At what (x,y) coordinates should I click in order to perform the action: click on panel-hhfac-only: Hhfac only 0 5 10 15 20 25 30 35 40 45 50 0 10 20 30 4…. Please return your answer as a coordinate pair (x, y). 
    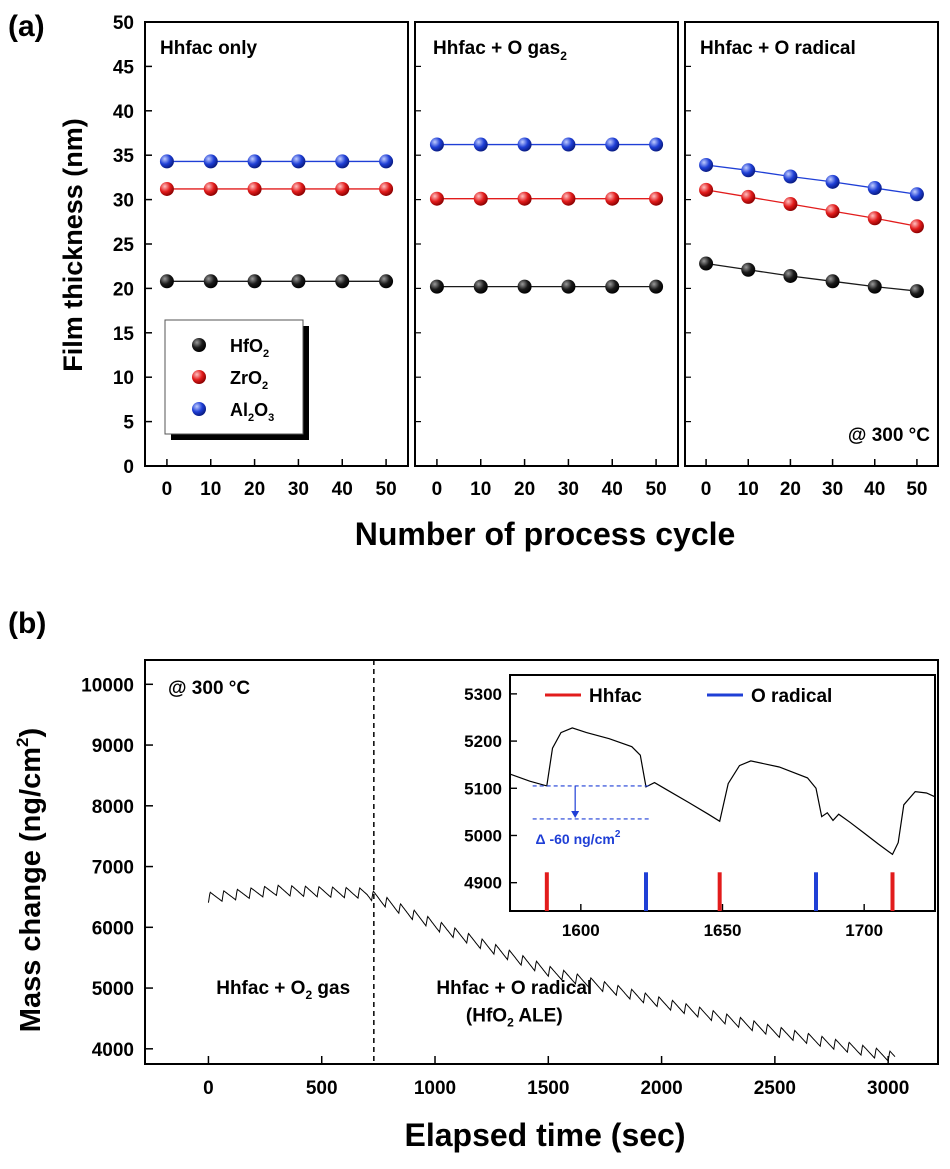
    Looking at the image, I should click on (261, 256).